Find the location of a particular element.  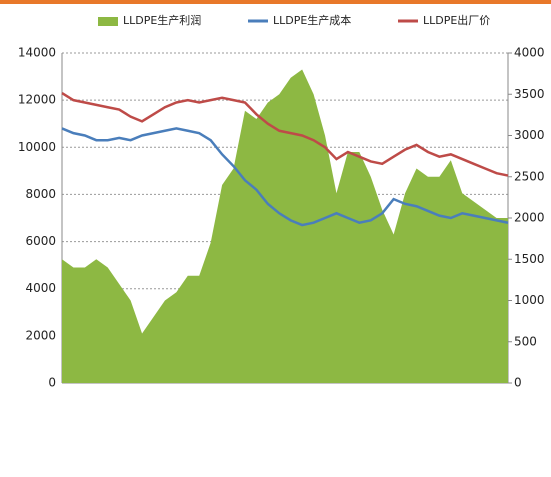

y2-tick-label: 500 is located at coordinates (525, 341).